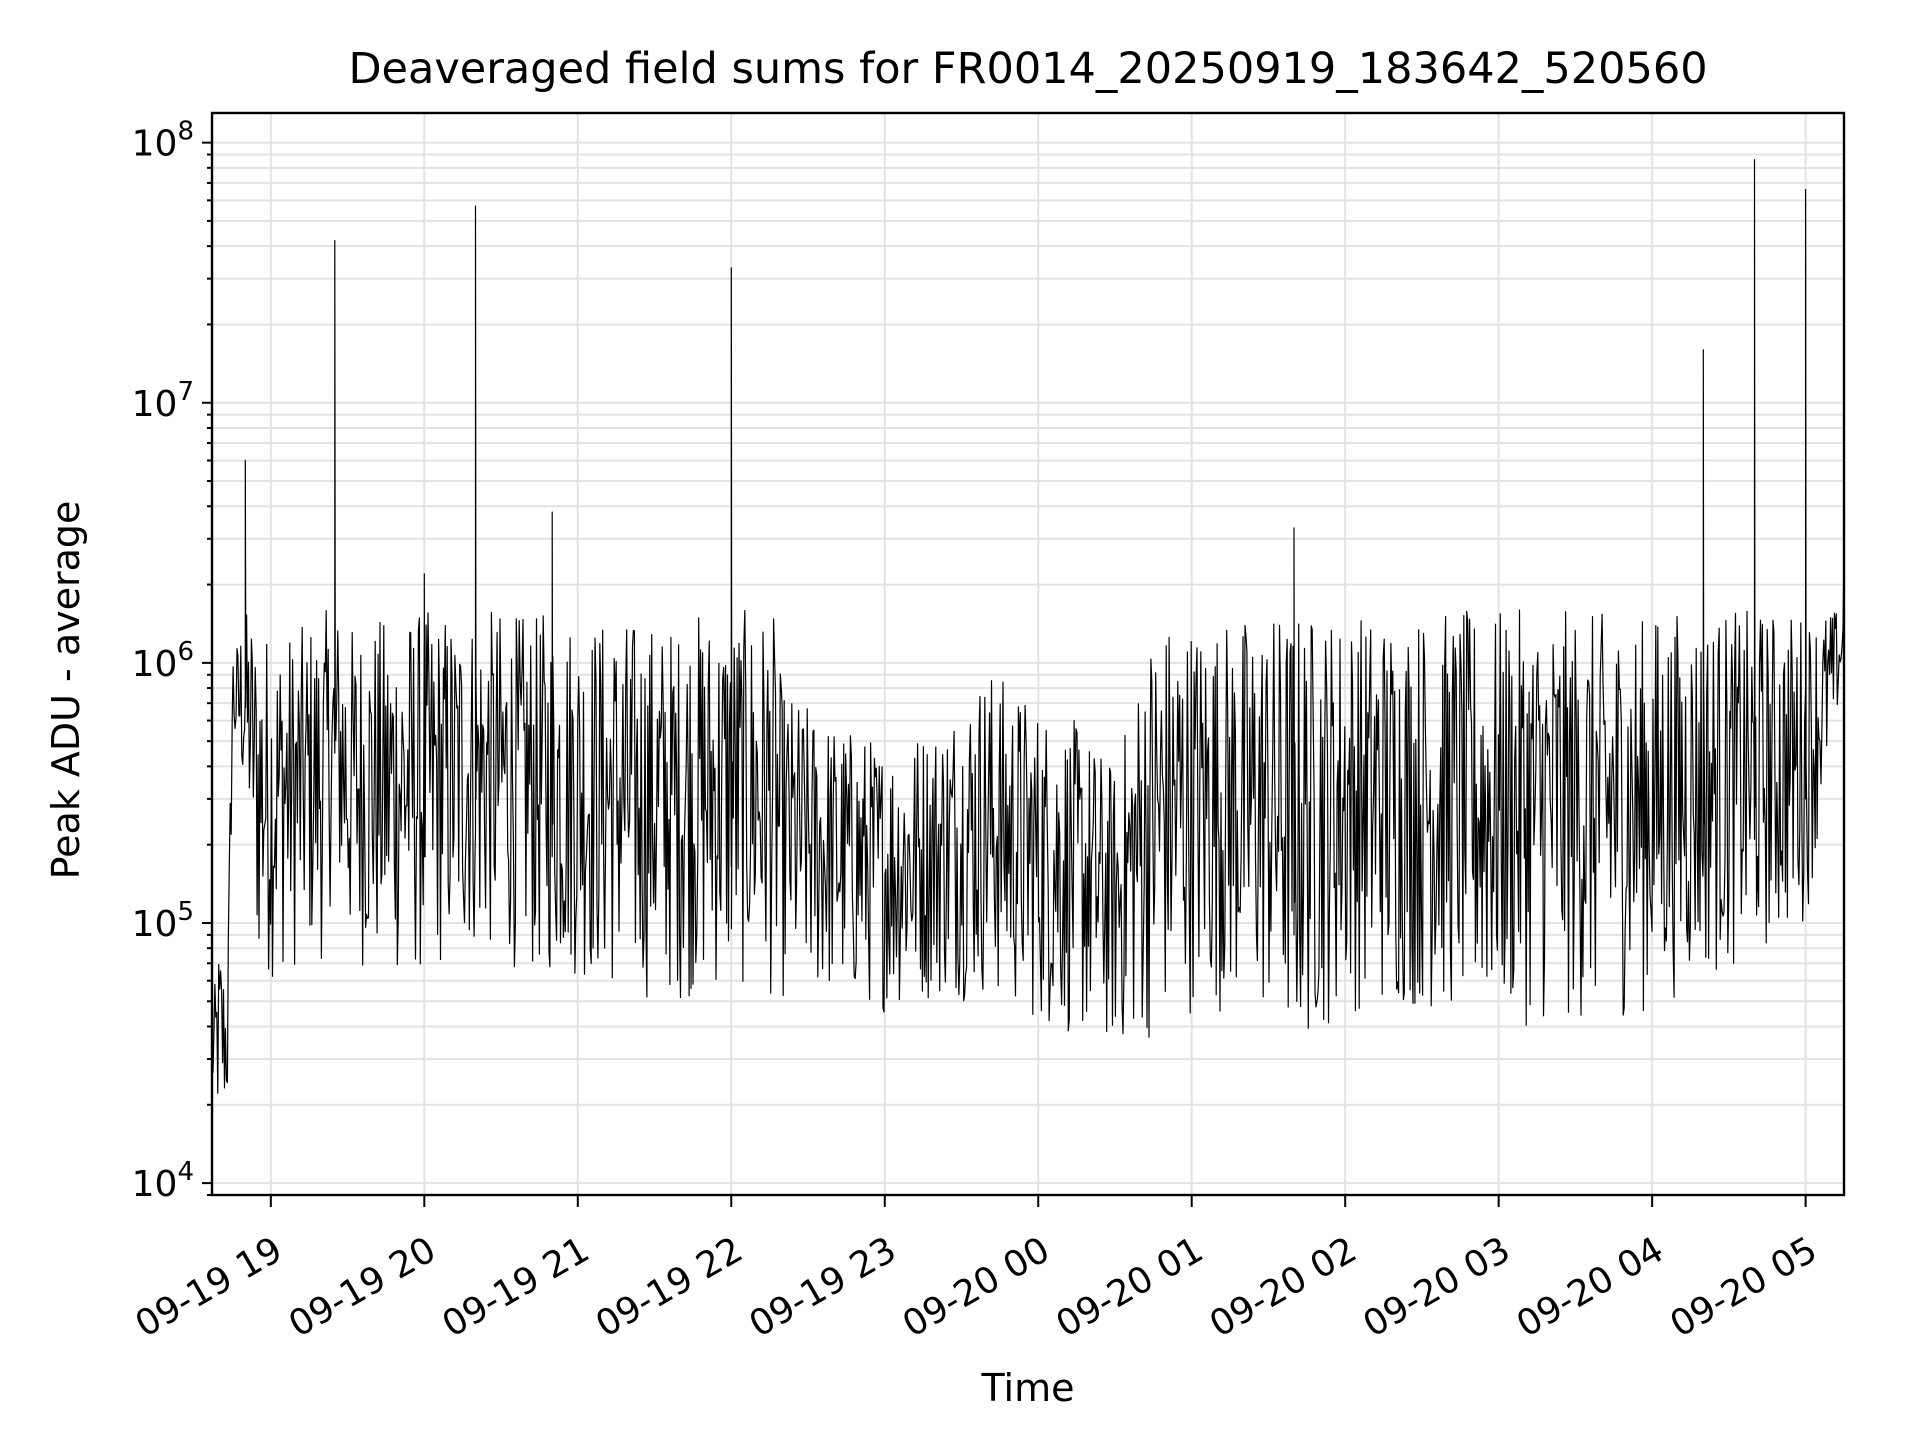 This screenshot has height=1440, width=1920. What do you see at coordinates (1283, 1287) in the screenshot?
I see `x-tick-label: 09-20 02` at bounding box center [1283, 1287].